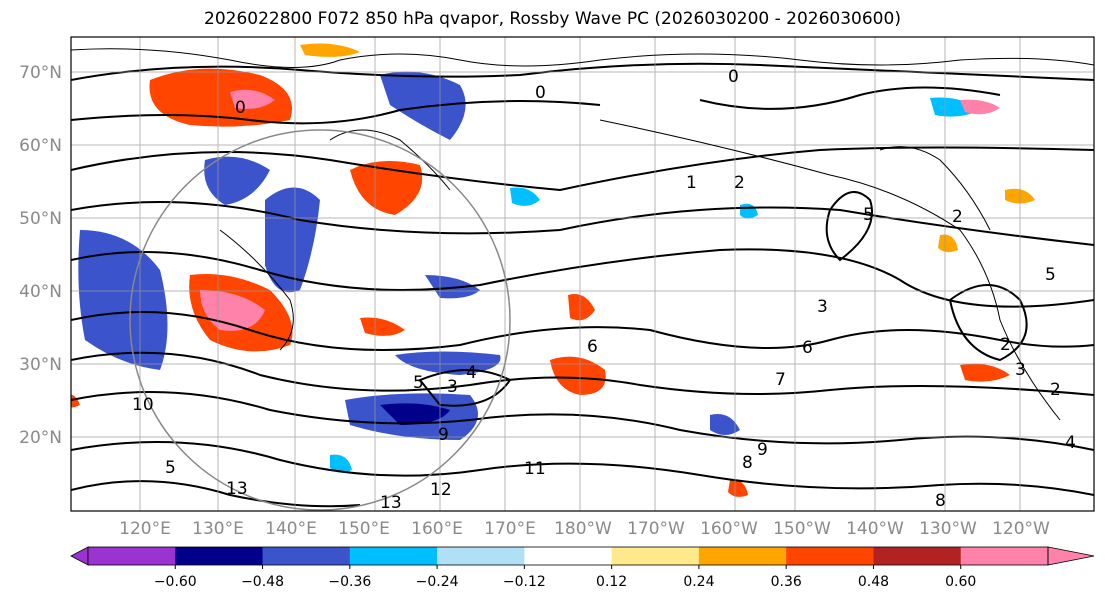 This screenshot has width=1105, height=604. What do you see at coordinates (510, 529) in the screenshot?
I see `lon-label: 170°E` at bounding box center [510, 529].